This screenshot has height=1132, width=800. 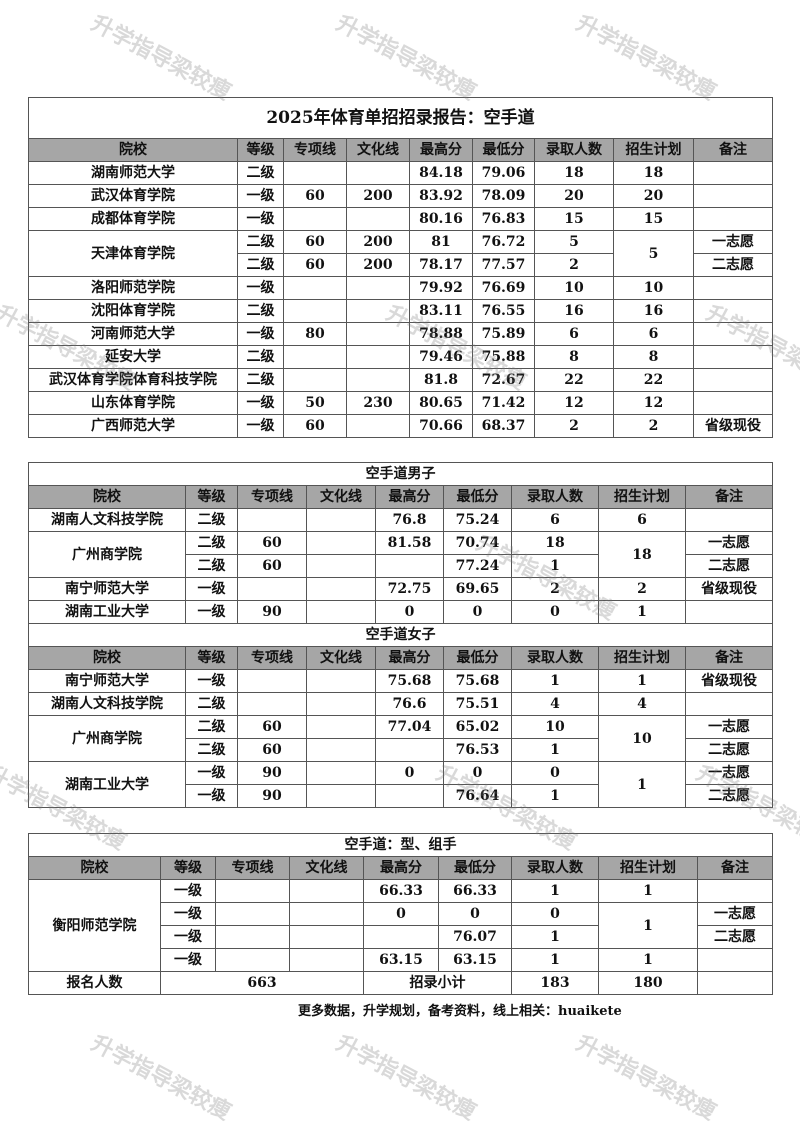 I want to click on summary-cell, so click(x=735, y=983).